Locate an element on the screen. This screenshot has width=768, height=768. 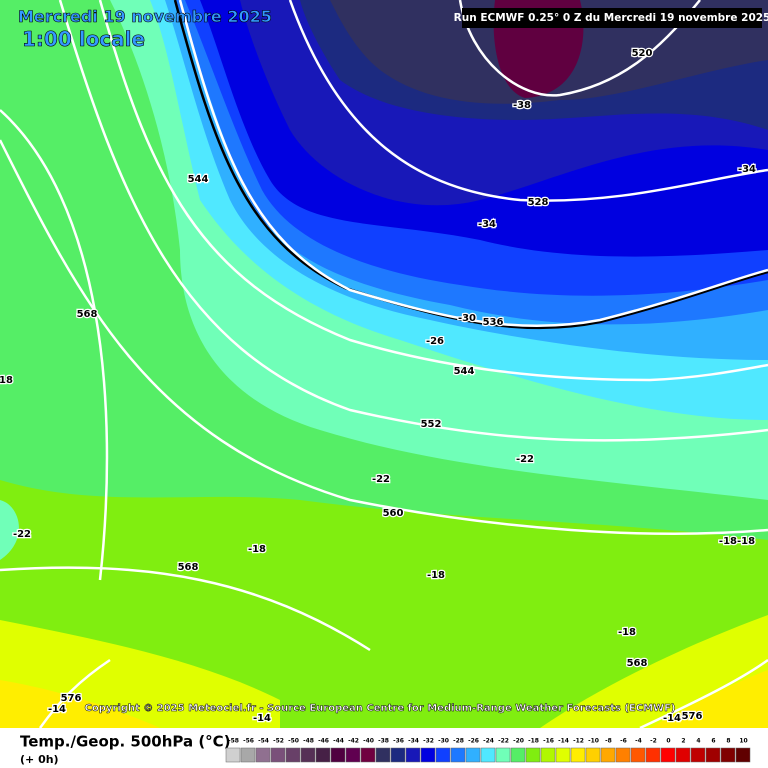
legend-label: -46 is located at coordinates (323, 741).